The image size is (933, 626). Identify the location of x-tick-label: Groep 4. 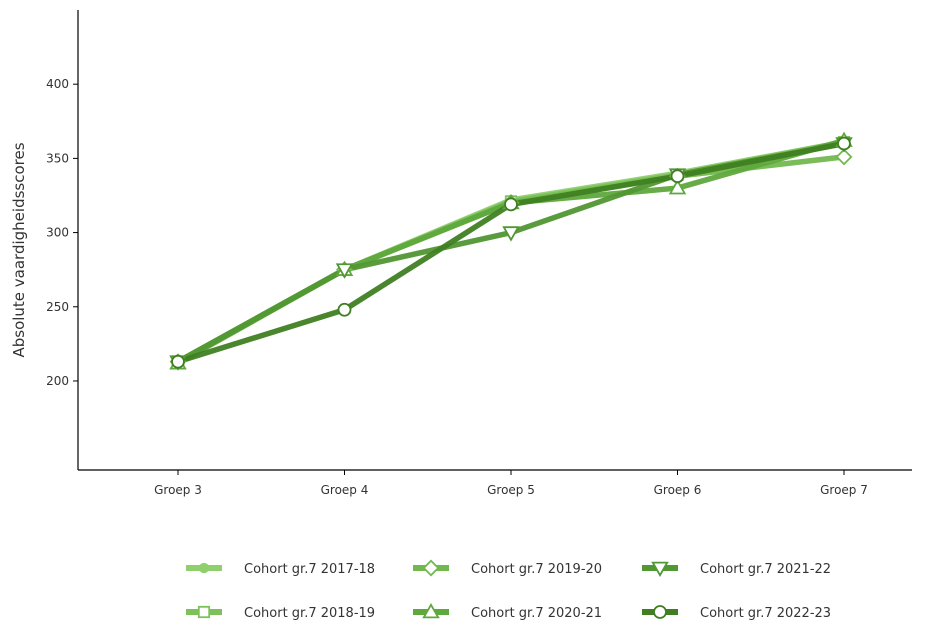
(345, 490).